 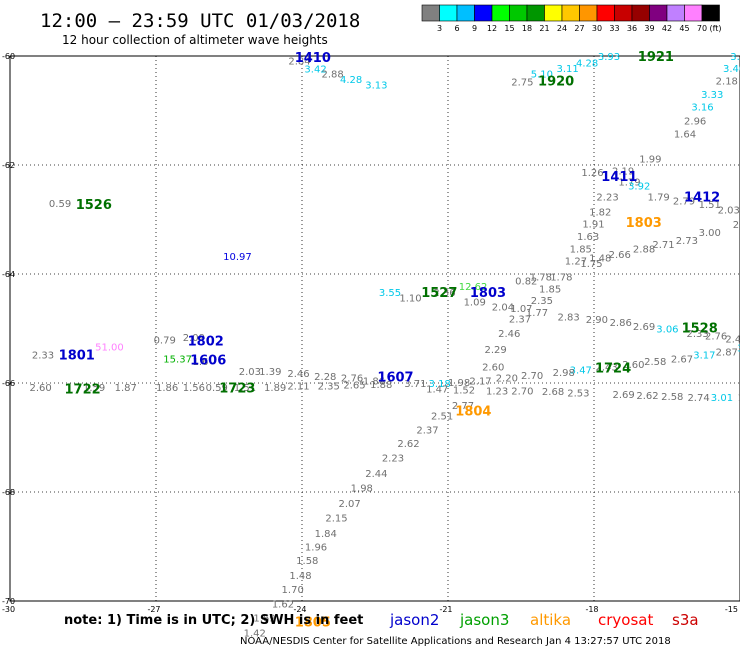 What do you see at coordinates (685, 134) in the screenshot?
I see `wave-height-label: 1.64` at bounding box center [685, 134].